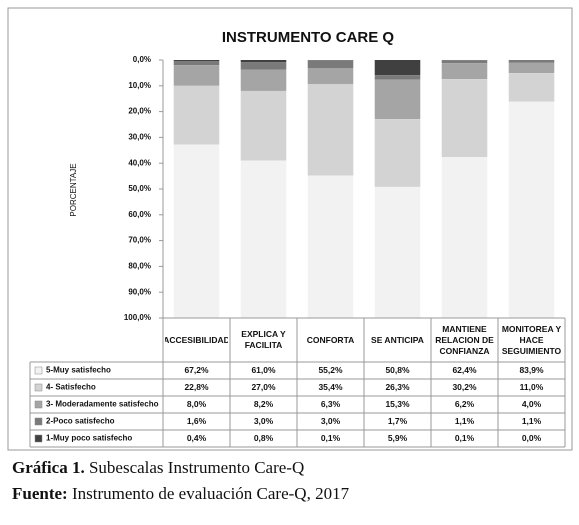  Describe the element at coordinates (80, 421) in the screenshot. I see `legend-label: 2-Poco satisfecho` at that location.